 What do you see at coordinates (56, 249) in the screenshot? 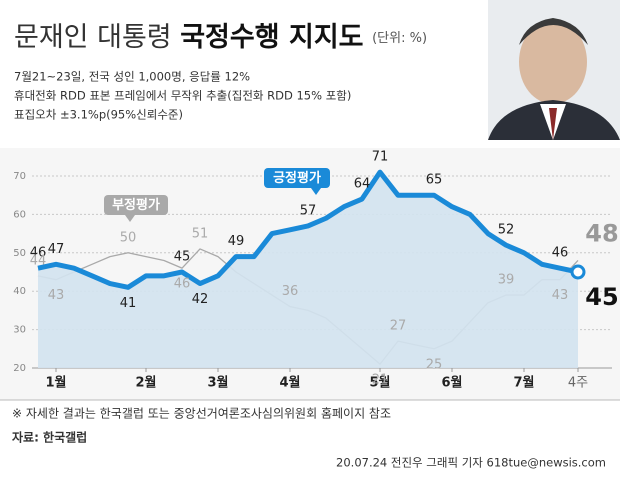
I see `value-label: 47` at bounding box center [56, 249].